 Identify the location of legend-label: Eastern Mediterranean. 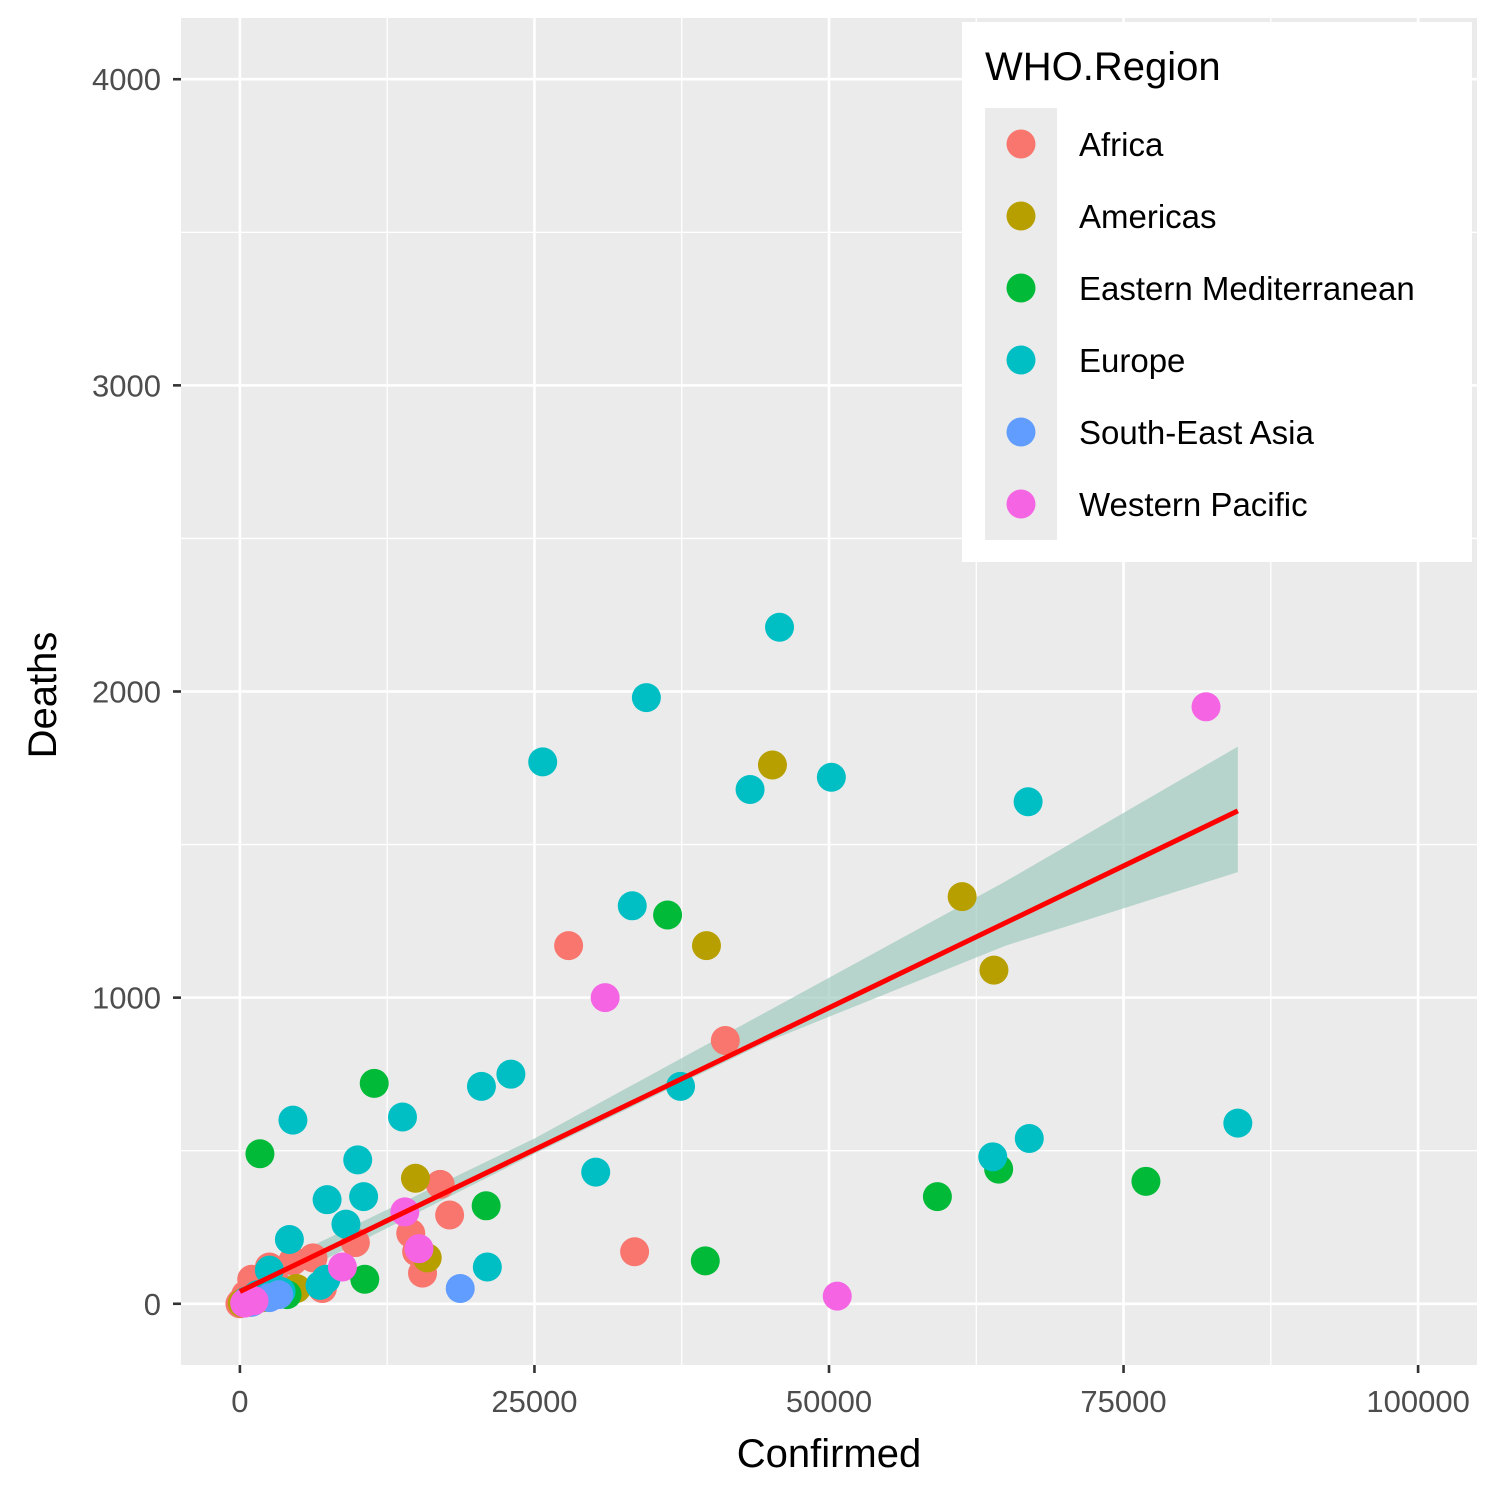
(1247, 288).